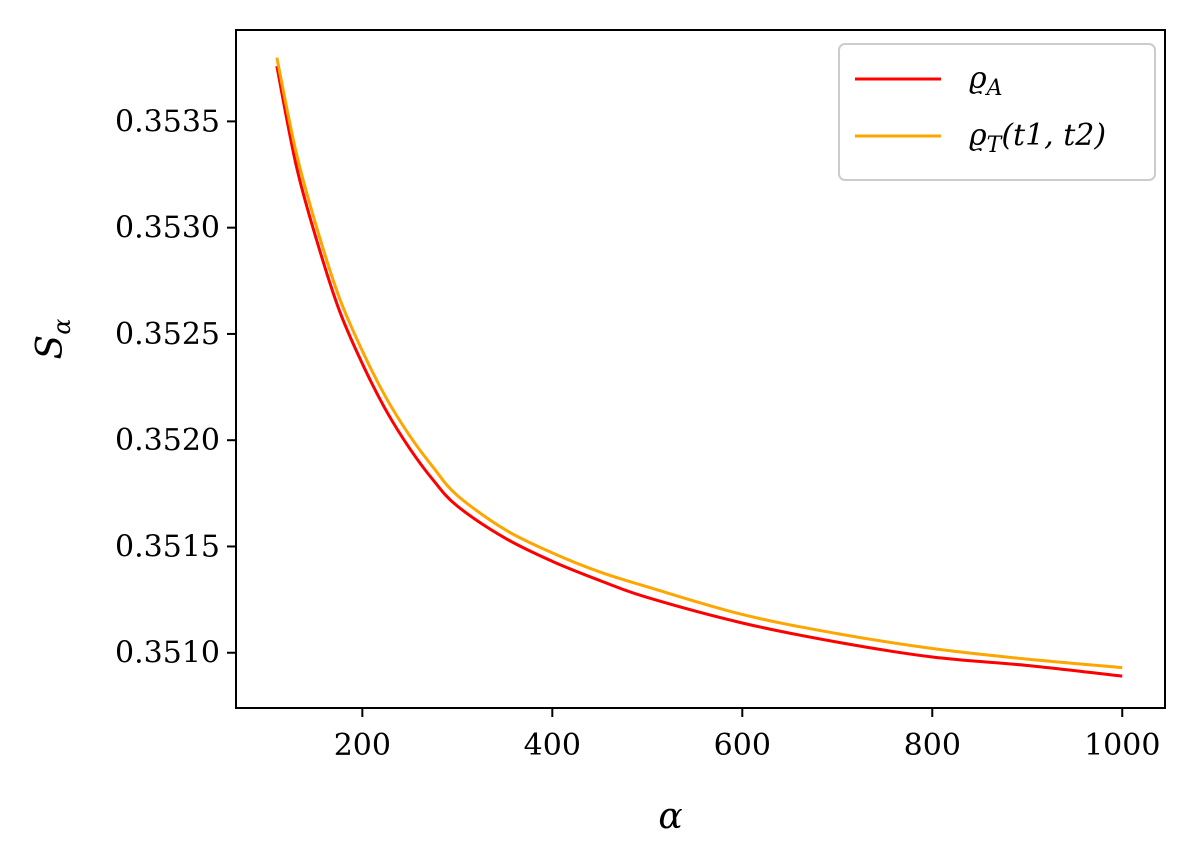 The image size is (1195, 866). I want to click on x-axis-label: α, so click(670, 816).